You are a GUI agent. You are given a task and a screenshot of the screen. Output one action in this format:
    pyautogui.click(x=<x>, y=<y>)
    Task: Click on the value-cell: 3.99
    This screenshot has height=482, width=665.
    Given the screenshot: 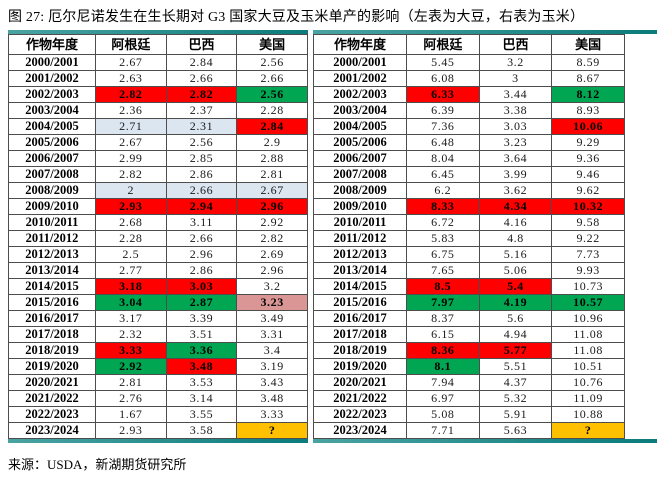 What is the action you would take?
    pyautogui.click(x=515, y=174)
    